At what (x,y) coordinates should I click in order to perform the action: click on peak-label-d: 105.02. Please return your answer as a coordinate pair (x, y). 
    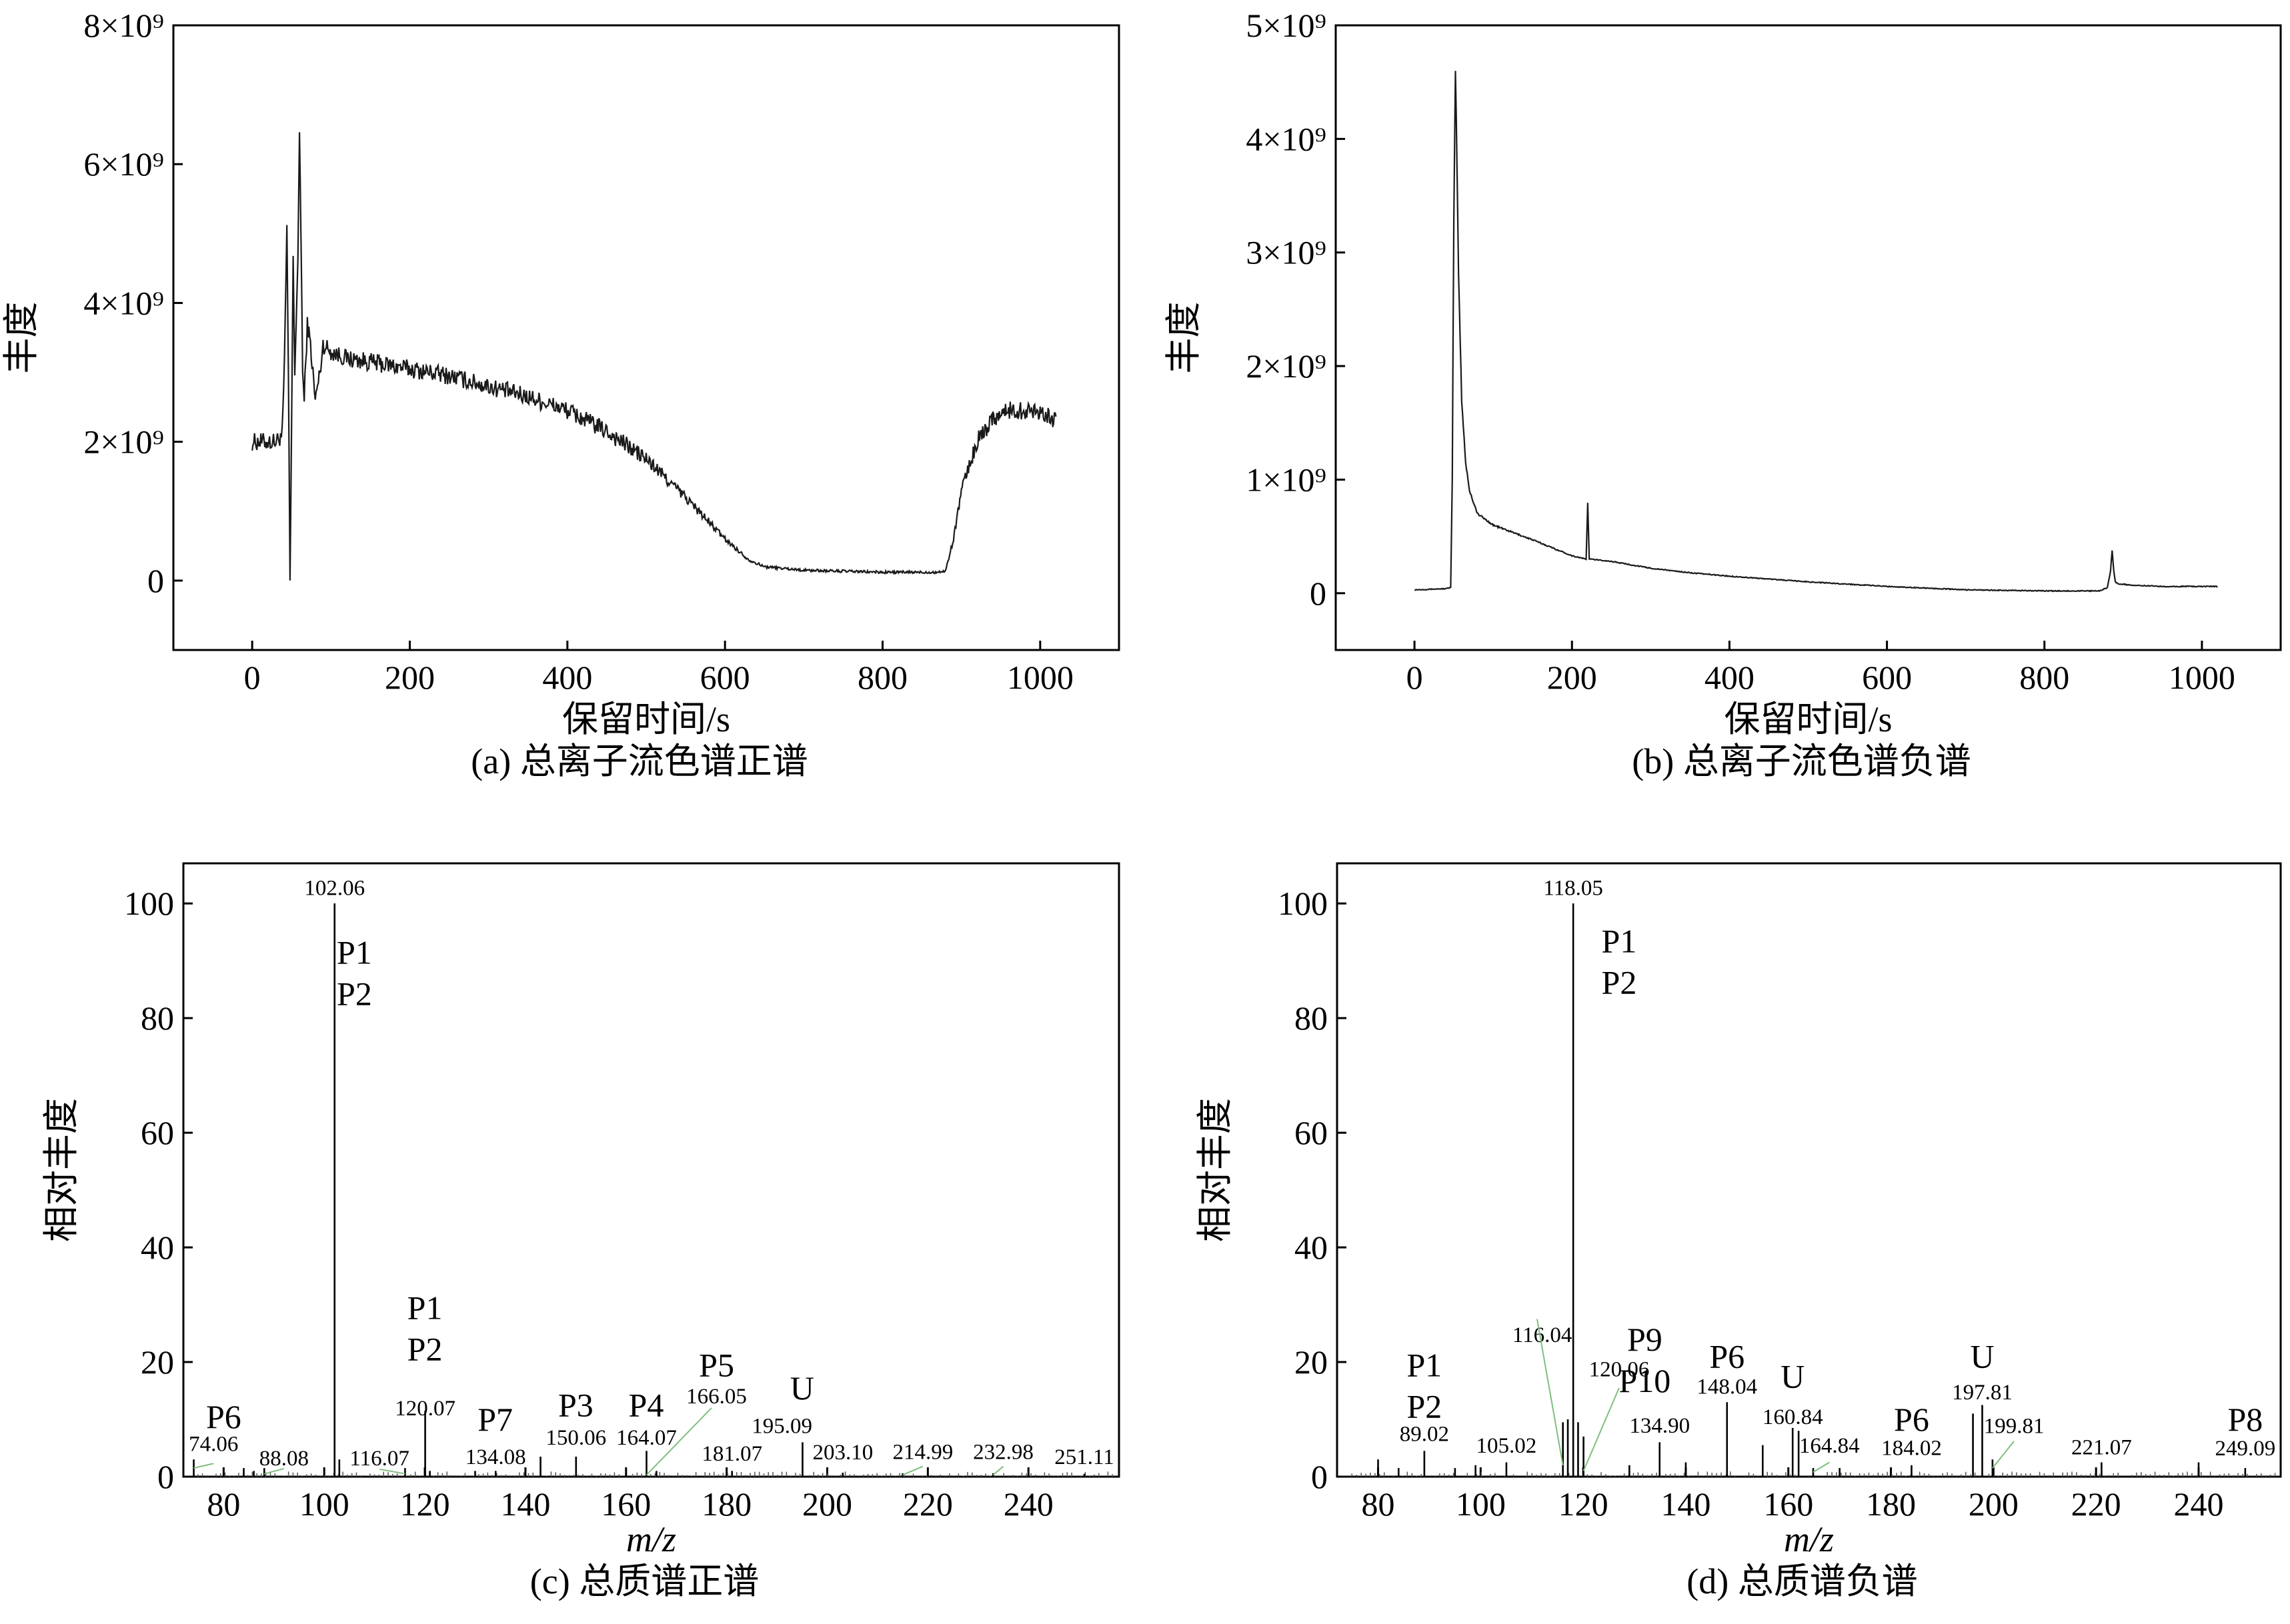
    Looking at the image, I should click on (1506, 1446).